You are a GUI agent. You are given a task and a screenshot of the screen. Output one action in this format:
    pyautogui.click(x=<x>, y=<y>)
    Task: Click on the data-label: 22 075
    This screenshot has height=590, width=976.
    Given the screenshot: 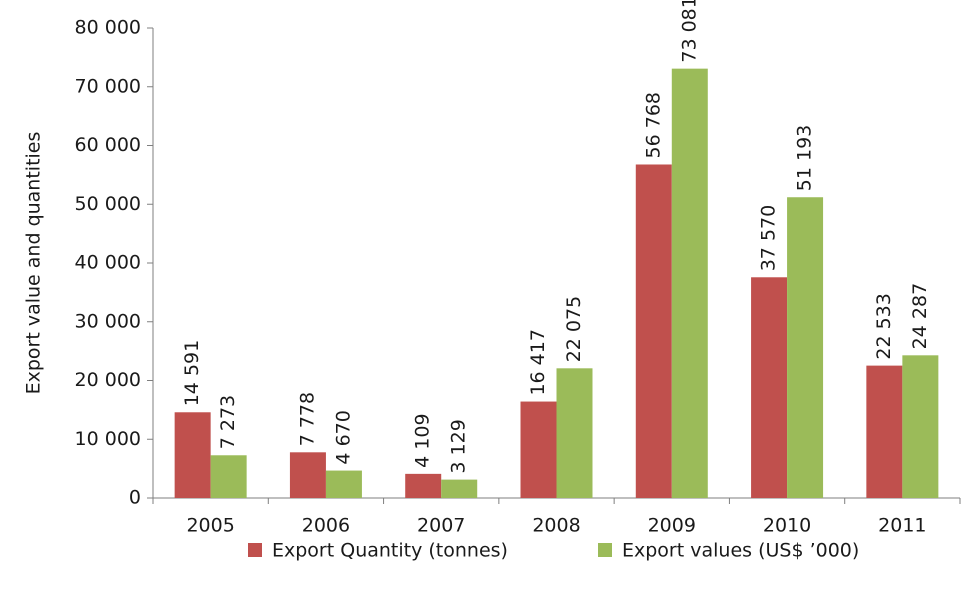 What is the action you would take?
    pyautogui.click(x=574, y=329)
    